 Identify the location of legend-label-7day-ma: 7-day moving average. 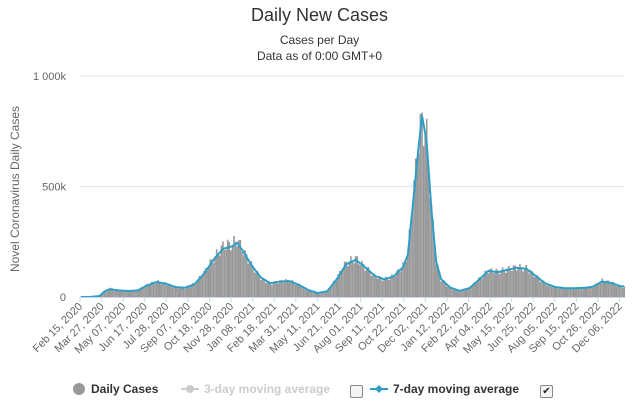
(456, 389).